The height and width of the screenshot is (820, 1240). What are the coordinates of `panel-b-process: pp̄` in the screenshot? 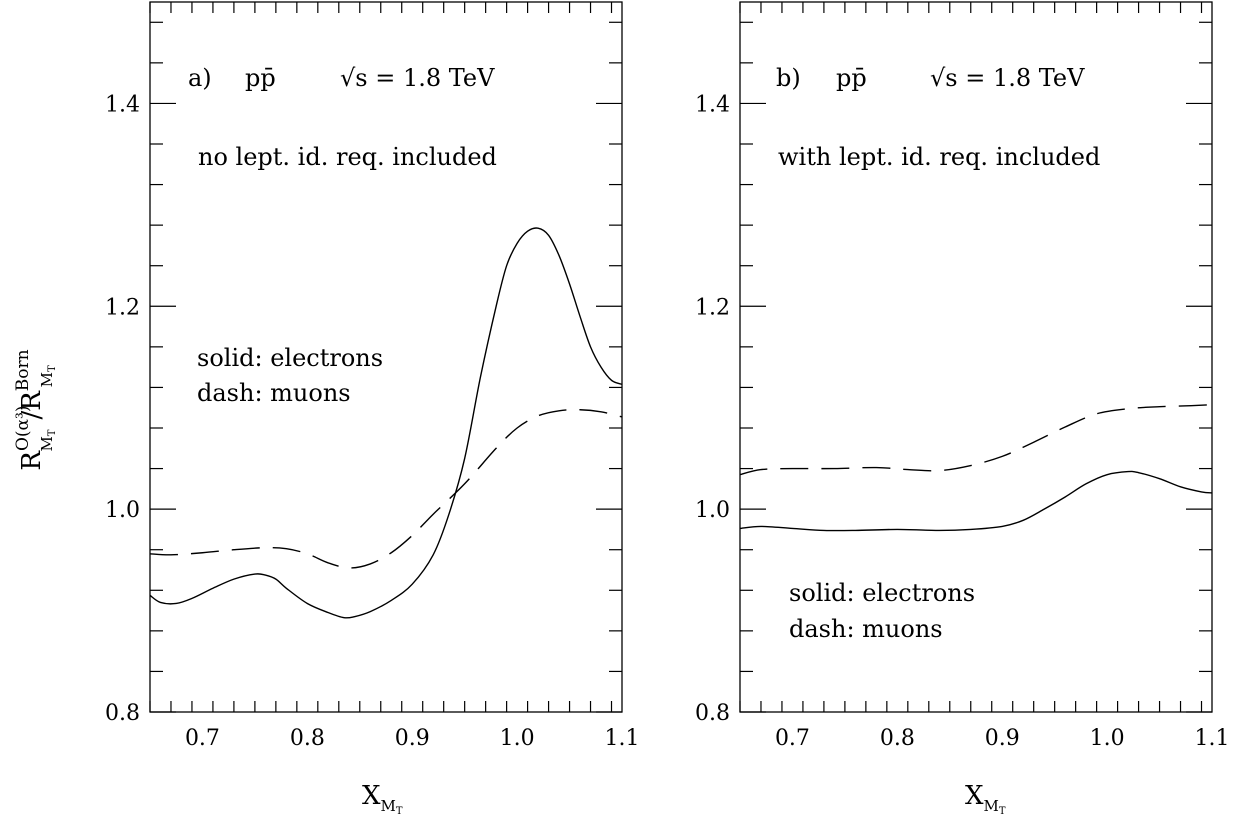 It's located at (851, 78).